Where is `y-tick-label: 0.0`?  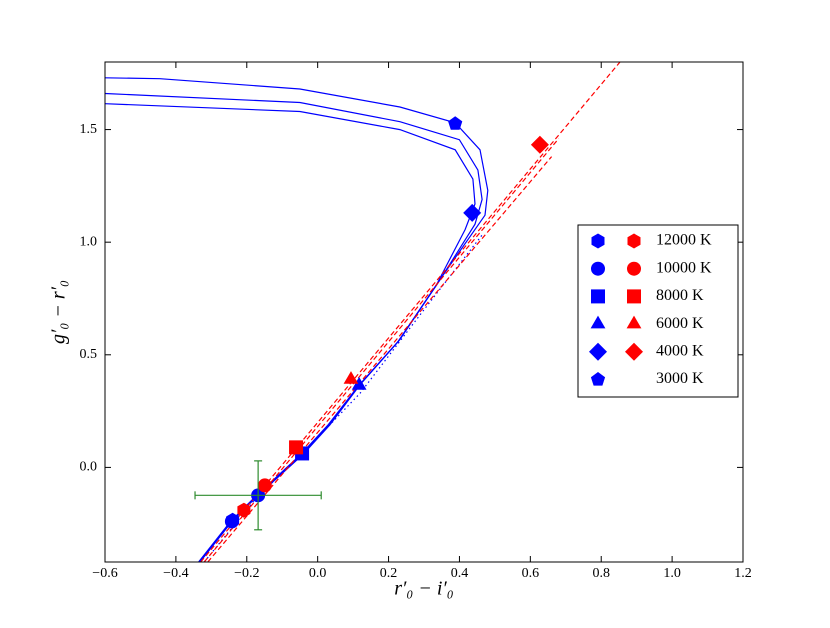
y-tick-label: 0.0 is located at coordinates (89, 467).